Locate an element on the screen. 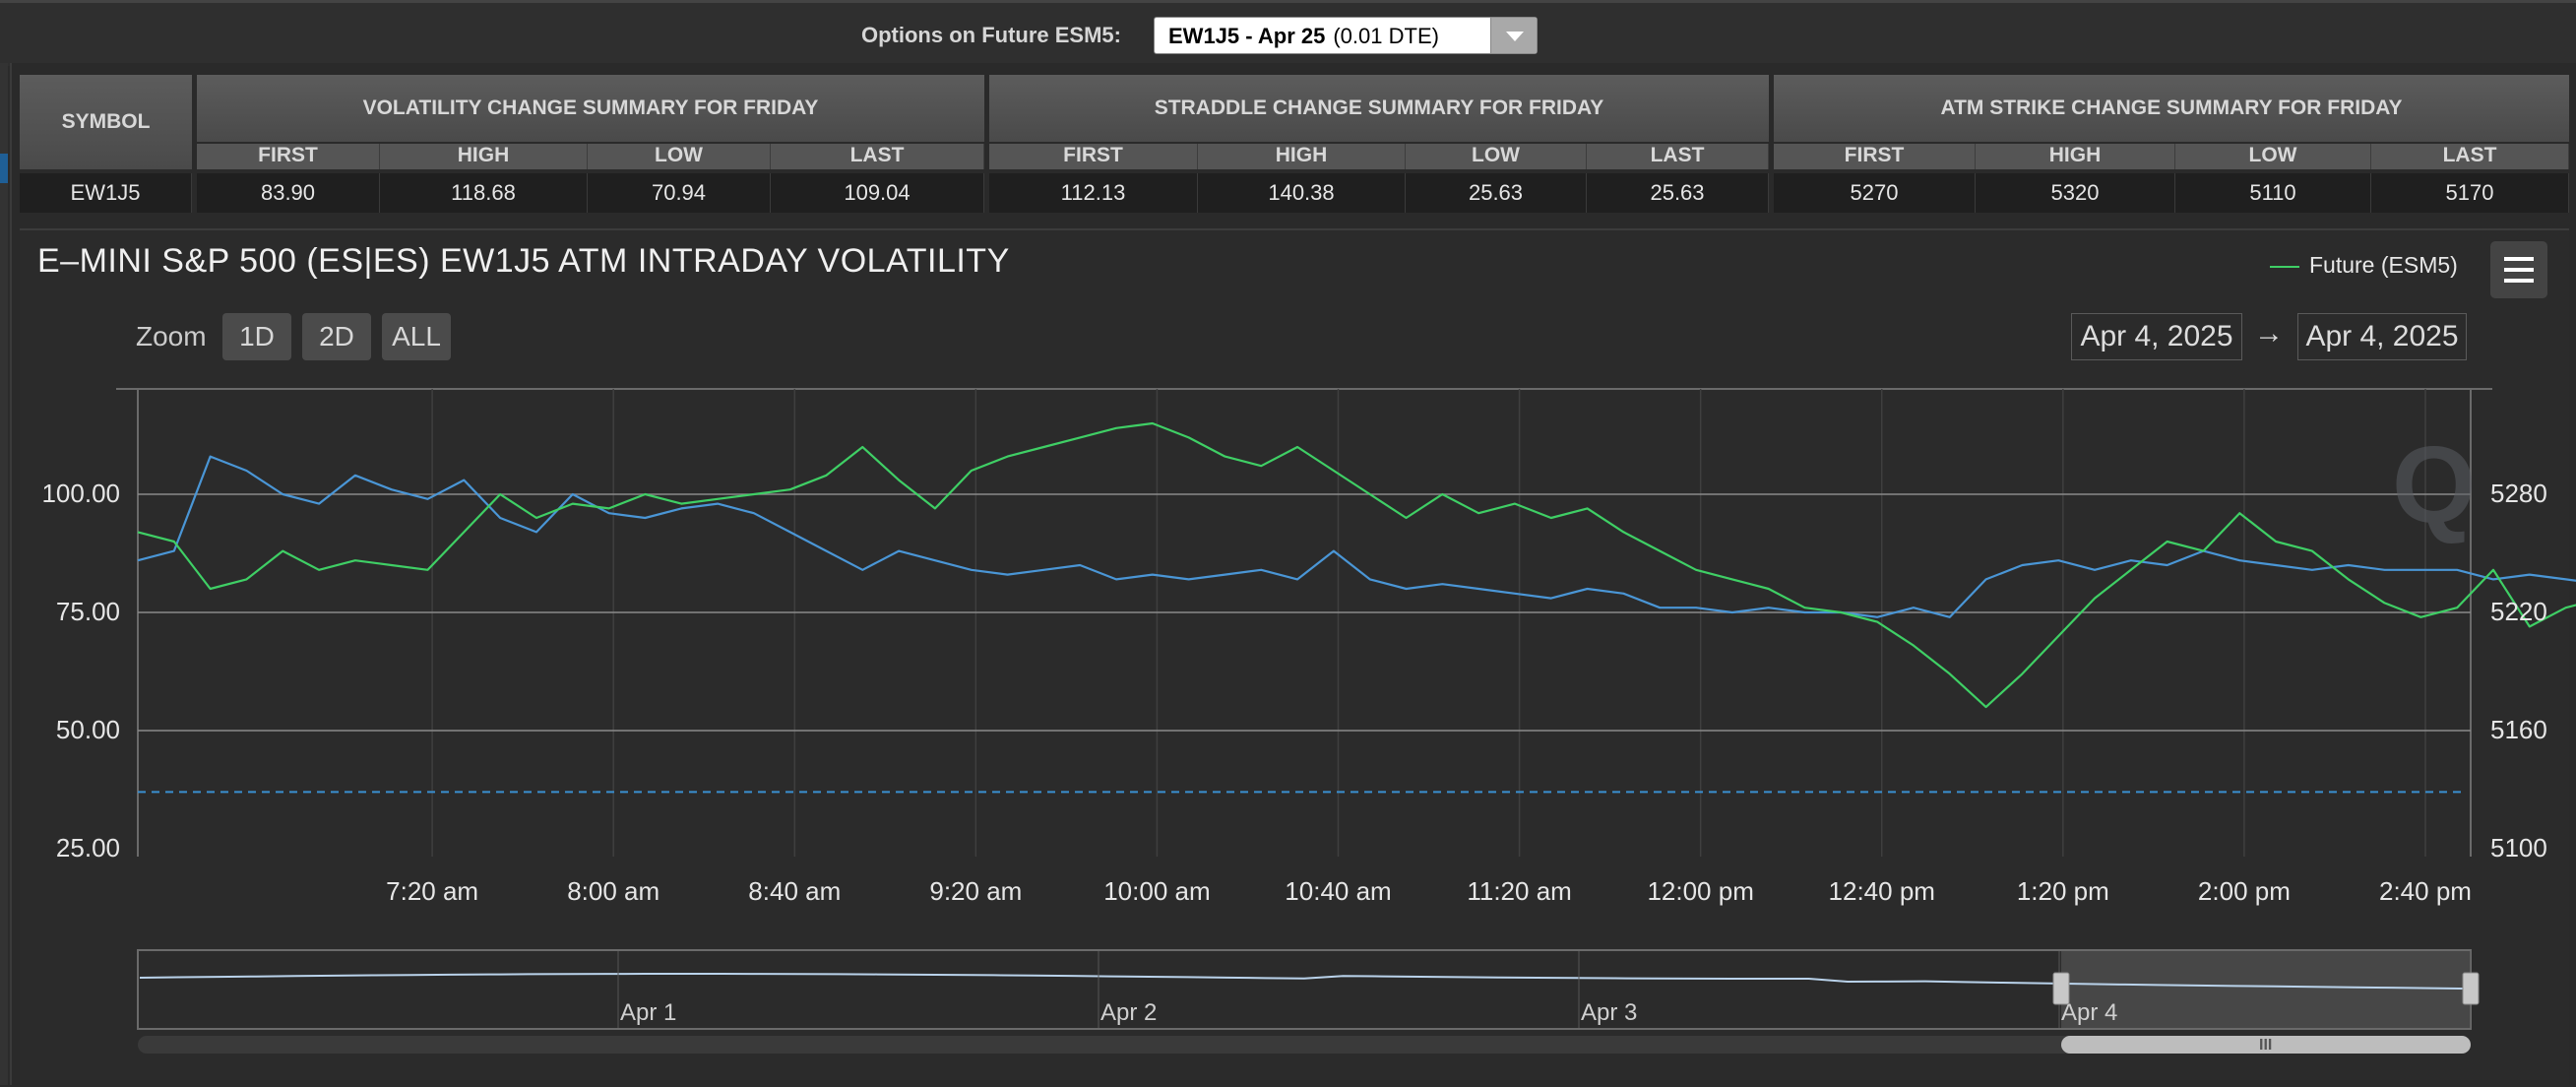  range-arrow: → is located at coordinates (2269, 333).